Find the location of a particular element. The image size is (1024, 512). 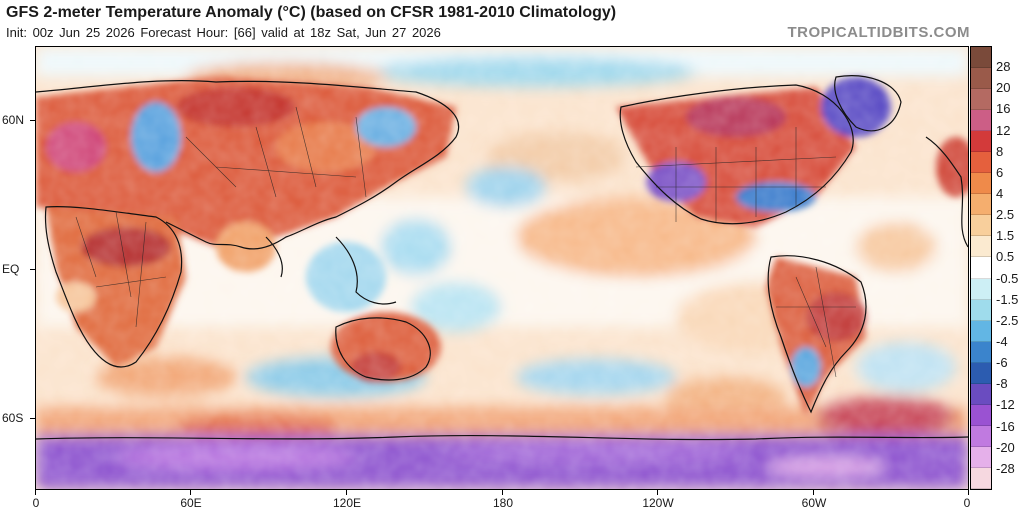

x-label-180: 180 is located at coordinates (503, 503).